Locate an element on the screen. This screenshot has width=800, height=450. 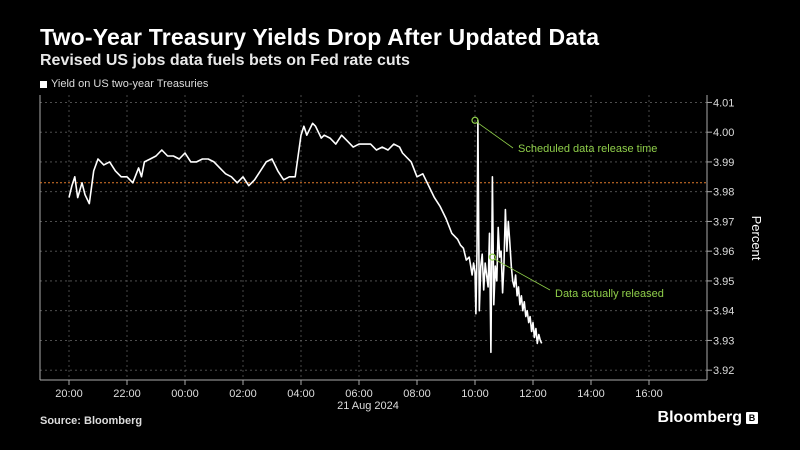
bloomberg-logo-icon: B is located at coordinates (752, 418).